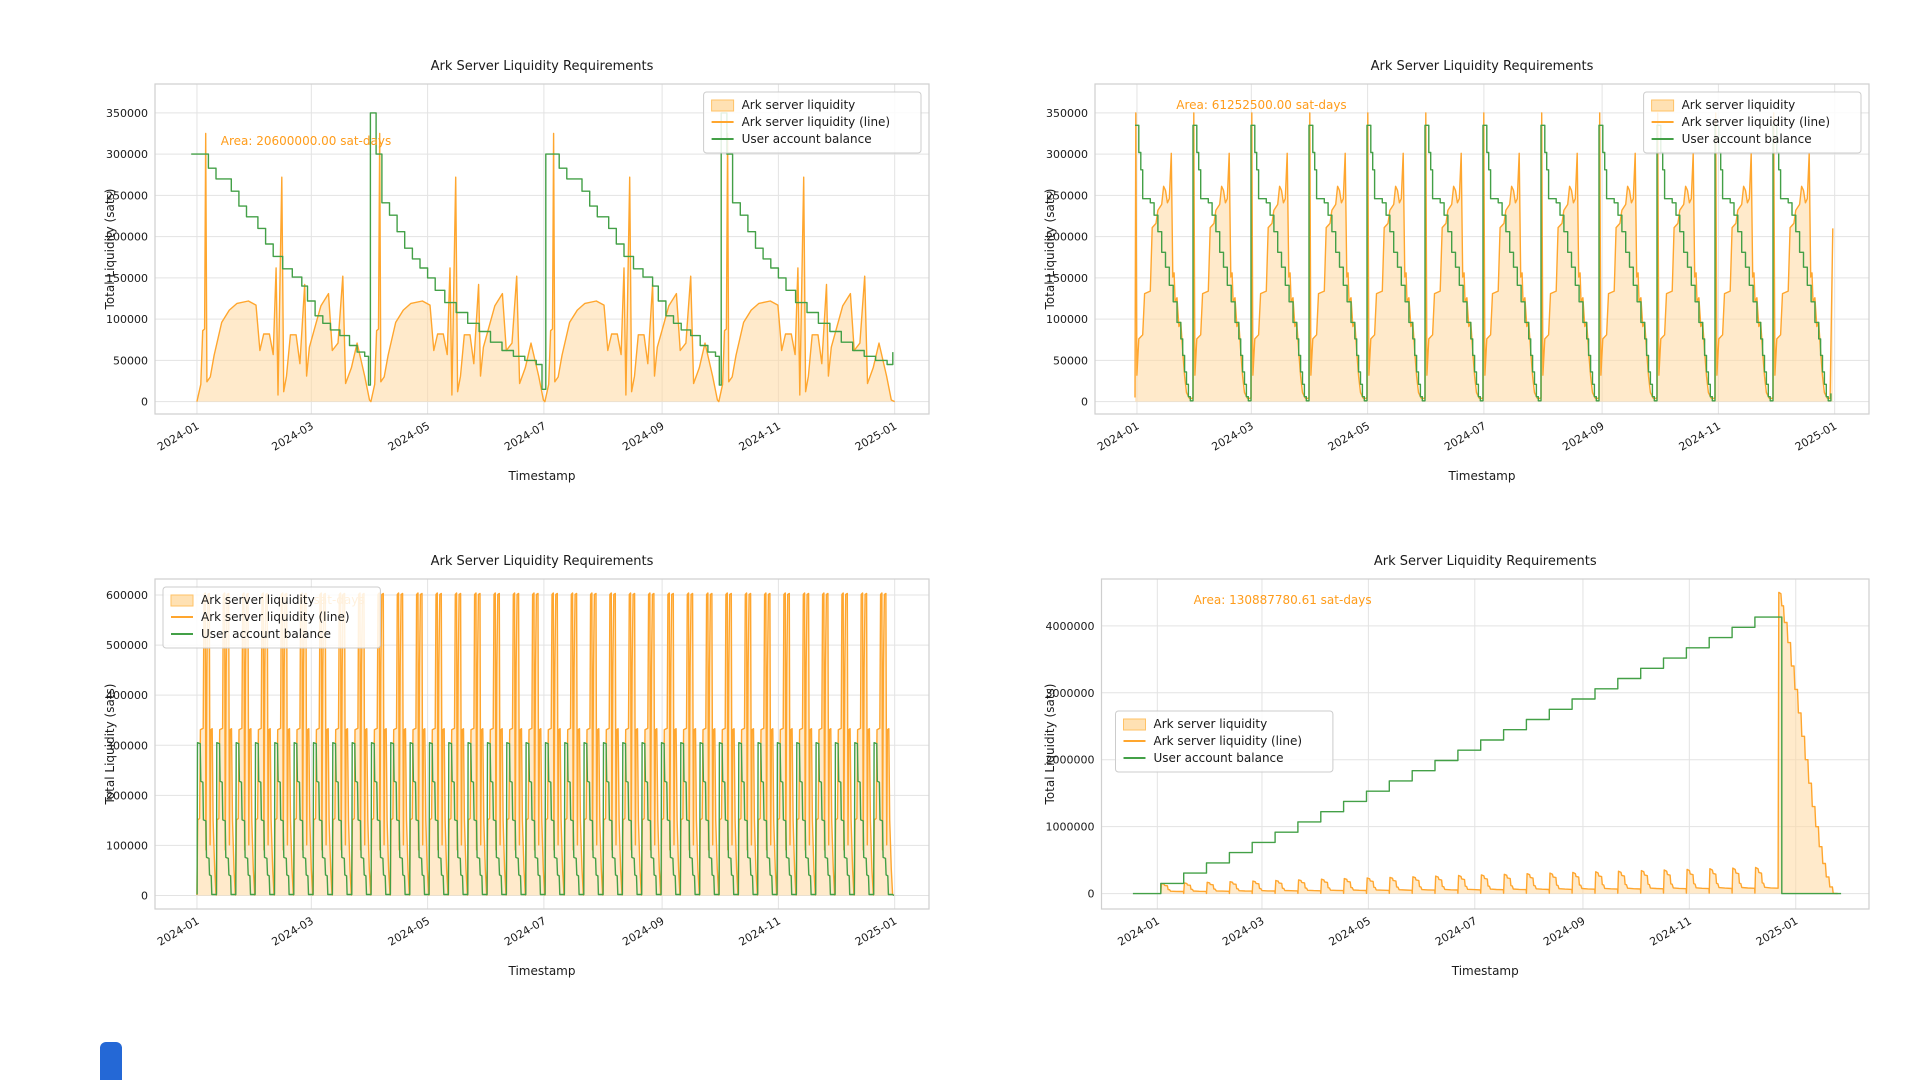 The height and width of the screenshot is (1080, 1920). What do you see at coordinates (1663, 105) in the screenshot?
I see `legend-swatch-patch` at bounding box center [1663, 105].